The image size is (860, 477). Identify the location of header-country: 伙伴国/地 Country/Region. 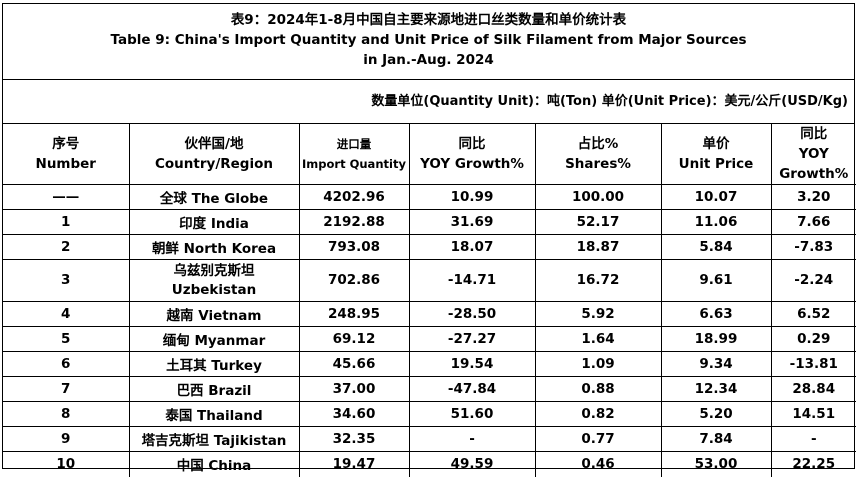
(214, 154).